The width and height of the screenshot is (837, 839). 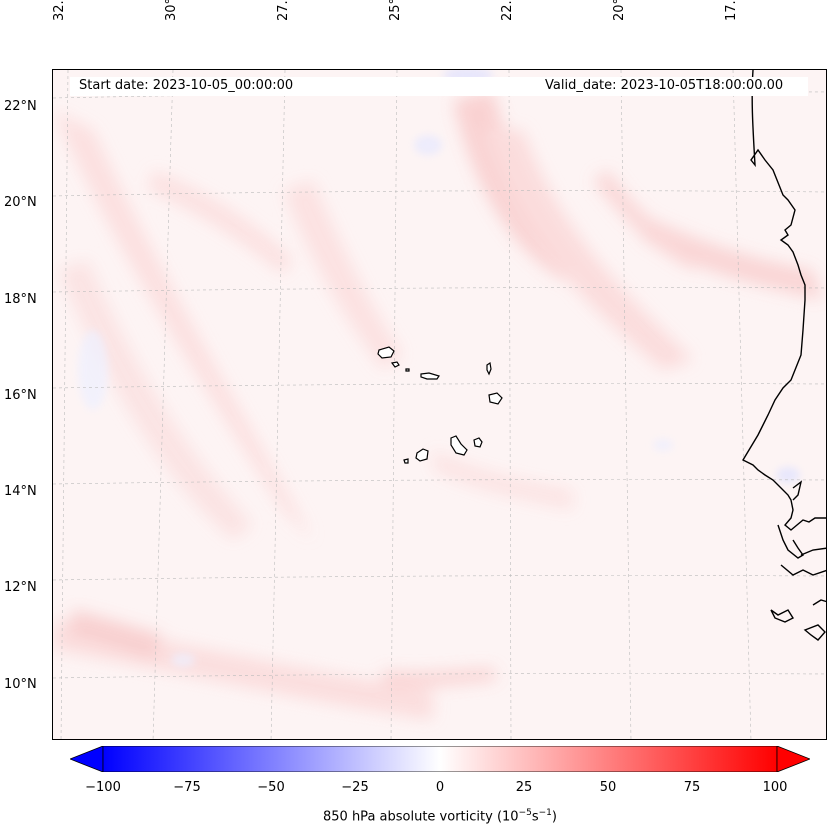 I want to click on colorbar-extend-high, so click(x=794, y=759).